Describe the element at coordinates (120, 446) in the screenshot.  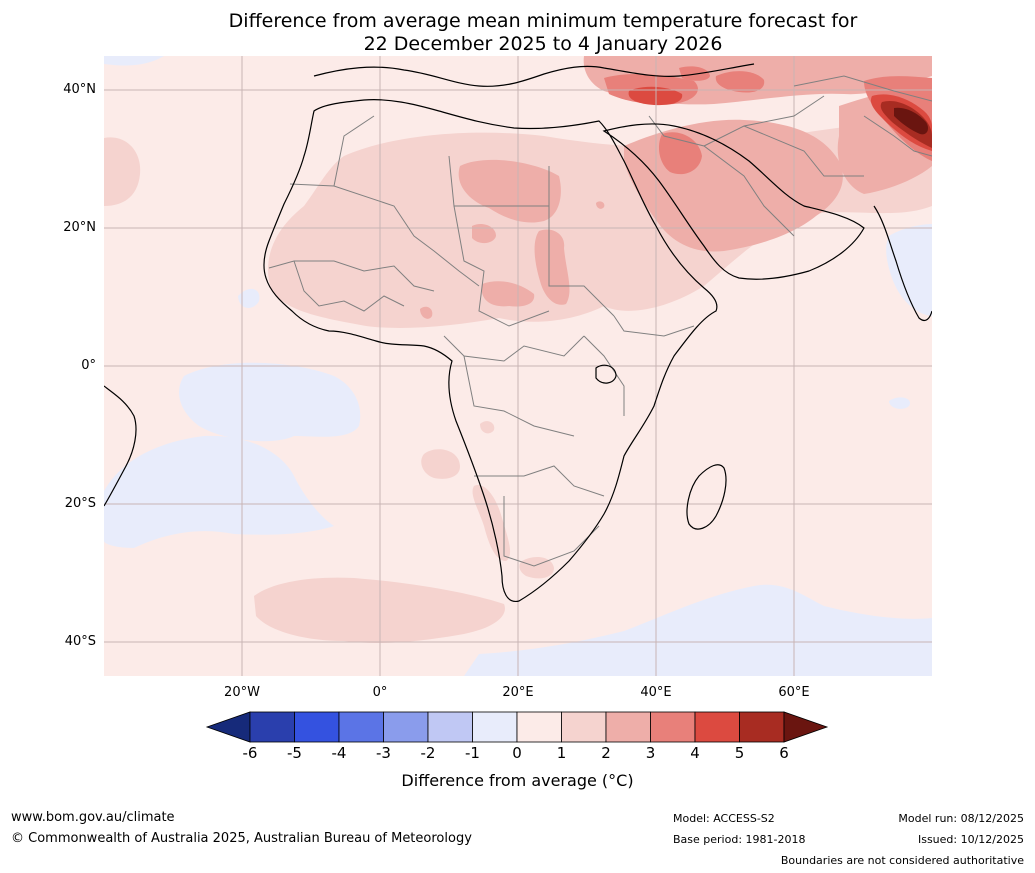
I see `coast-brazil` at that location.